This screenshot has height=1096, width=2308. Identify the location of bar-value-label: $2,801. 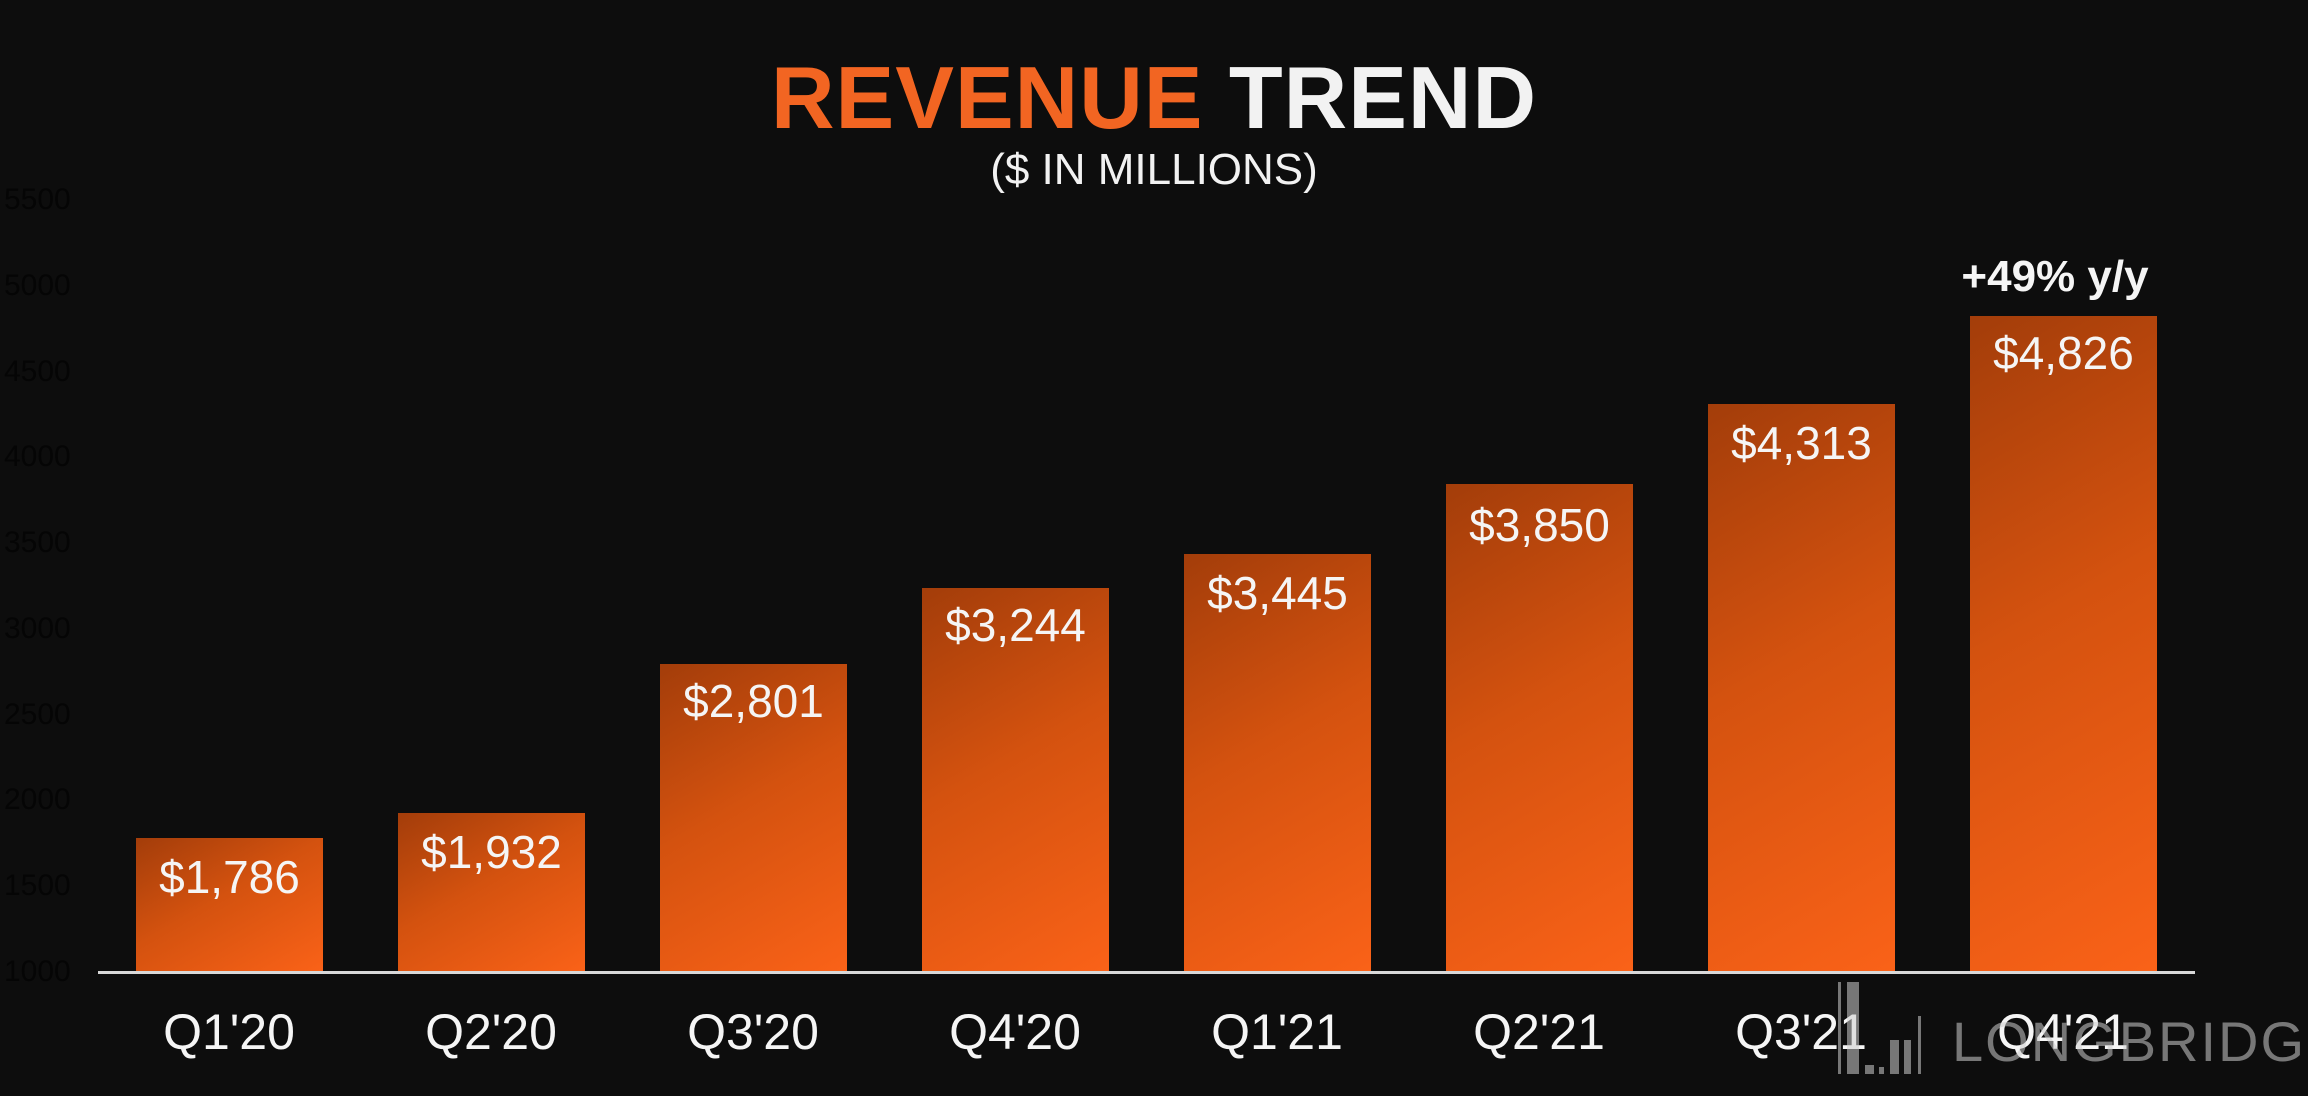
(753, 701).